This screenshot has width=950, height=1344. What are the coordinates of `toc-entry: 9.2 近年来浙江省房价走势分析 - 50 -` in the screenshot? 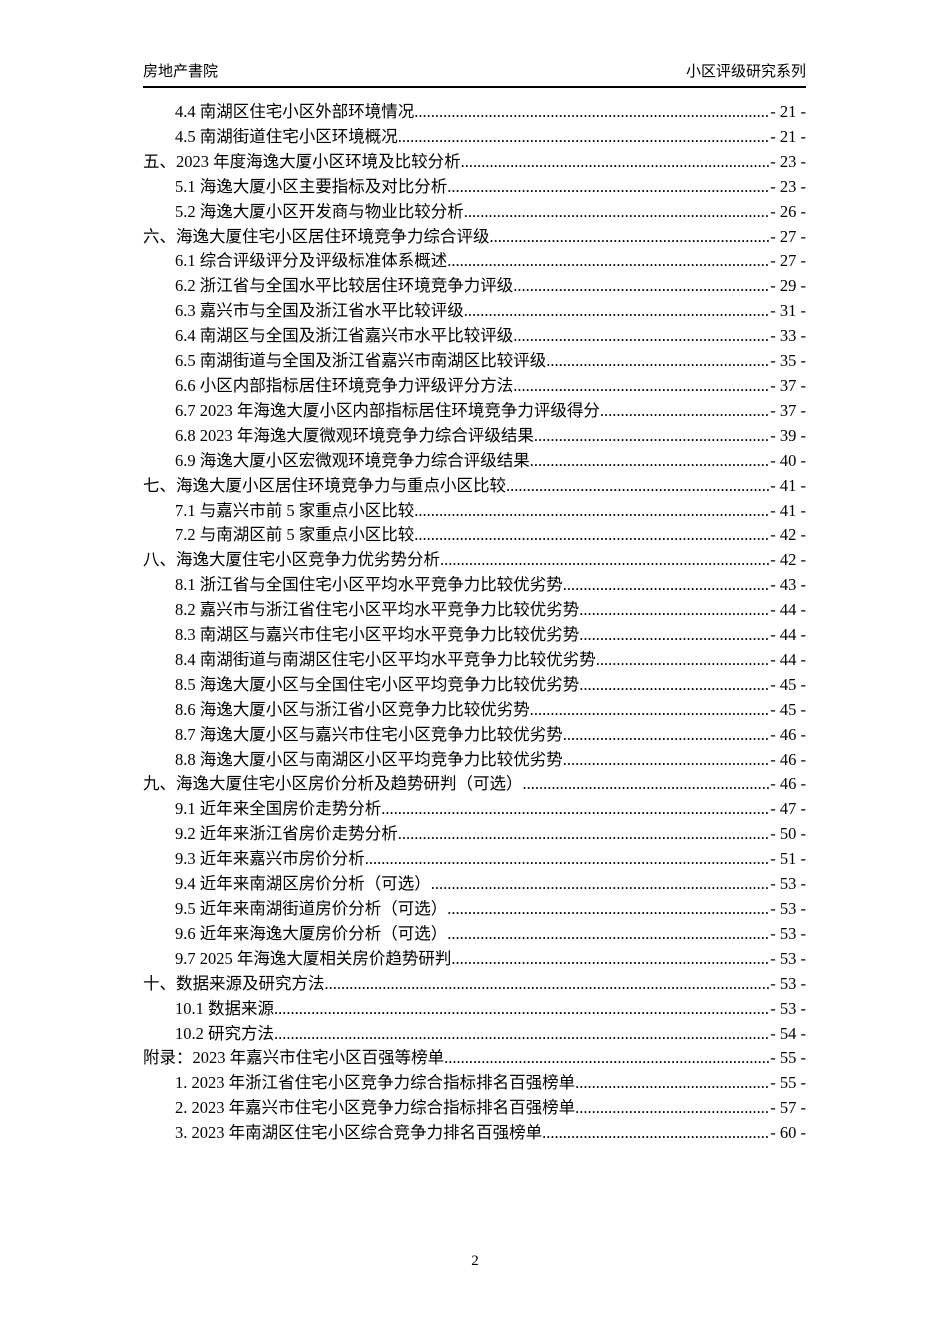 It's located at (474, 834).